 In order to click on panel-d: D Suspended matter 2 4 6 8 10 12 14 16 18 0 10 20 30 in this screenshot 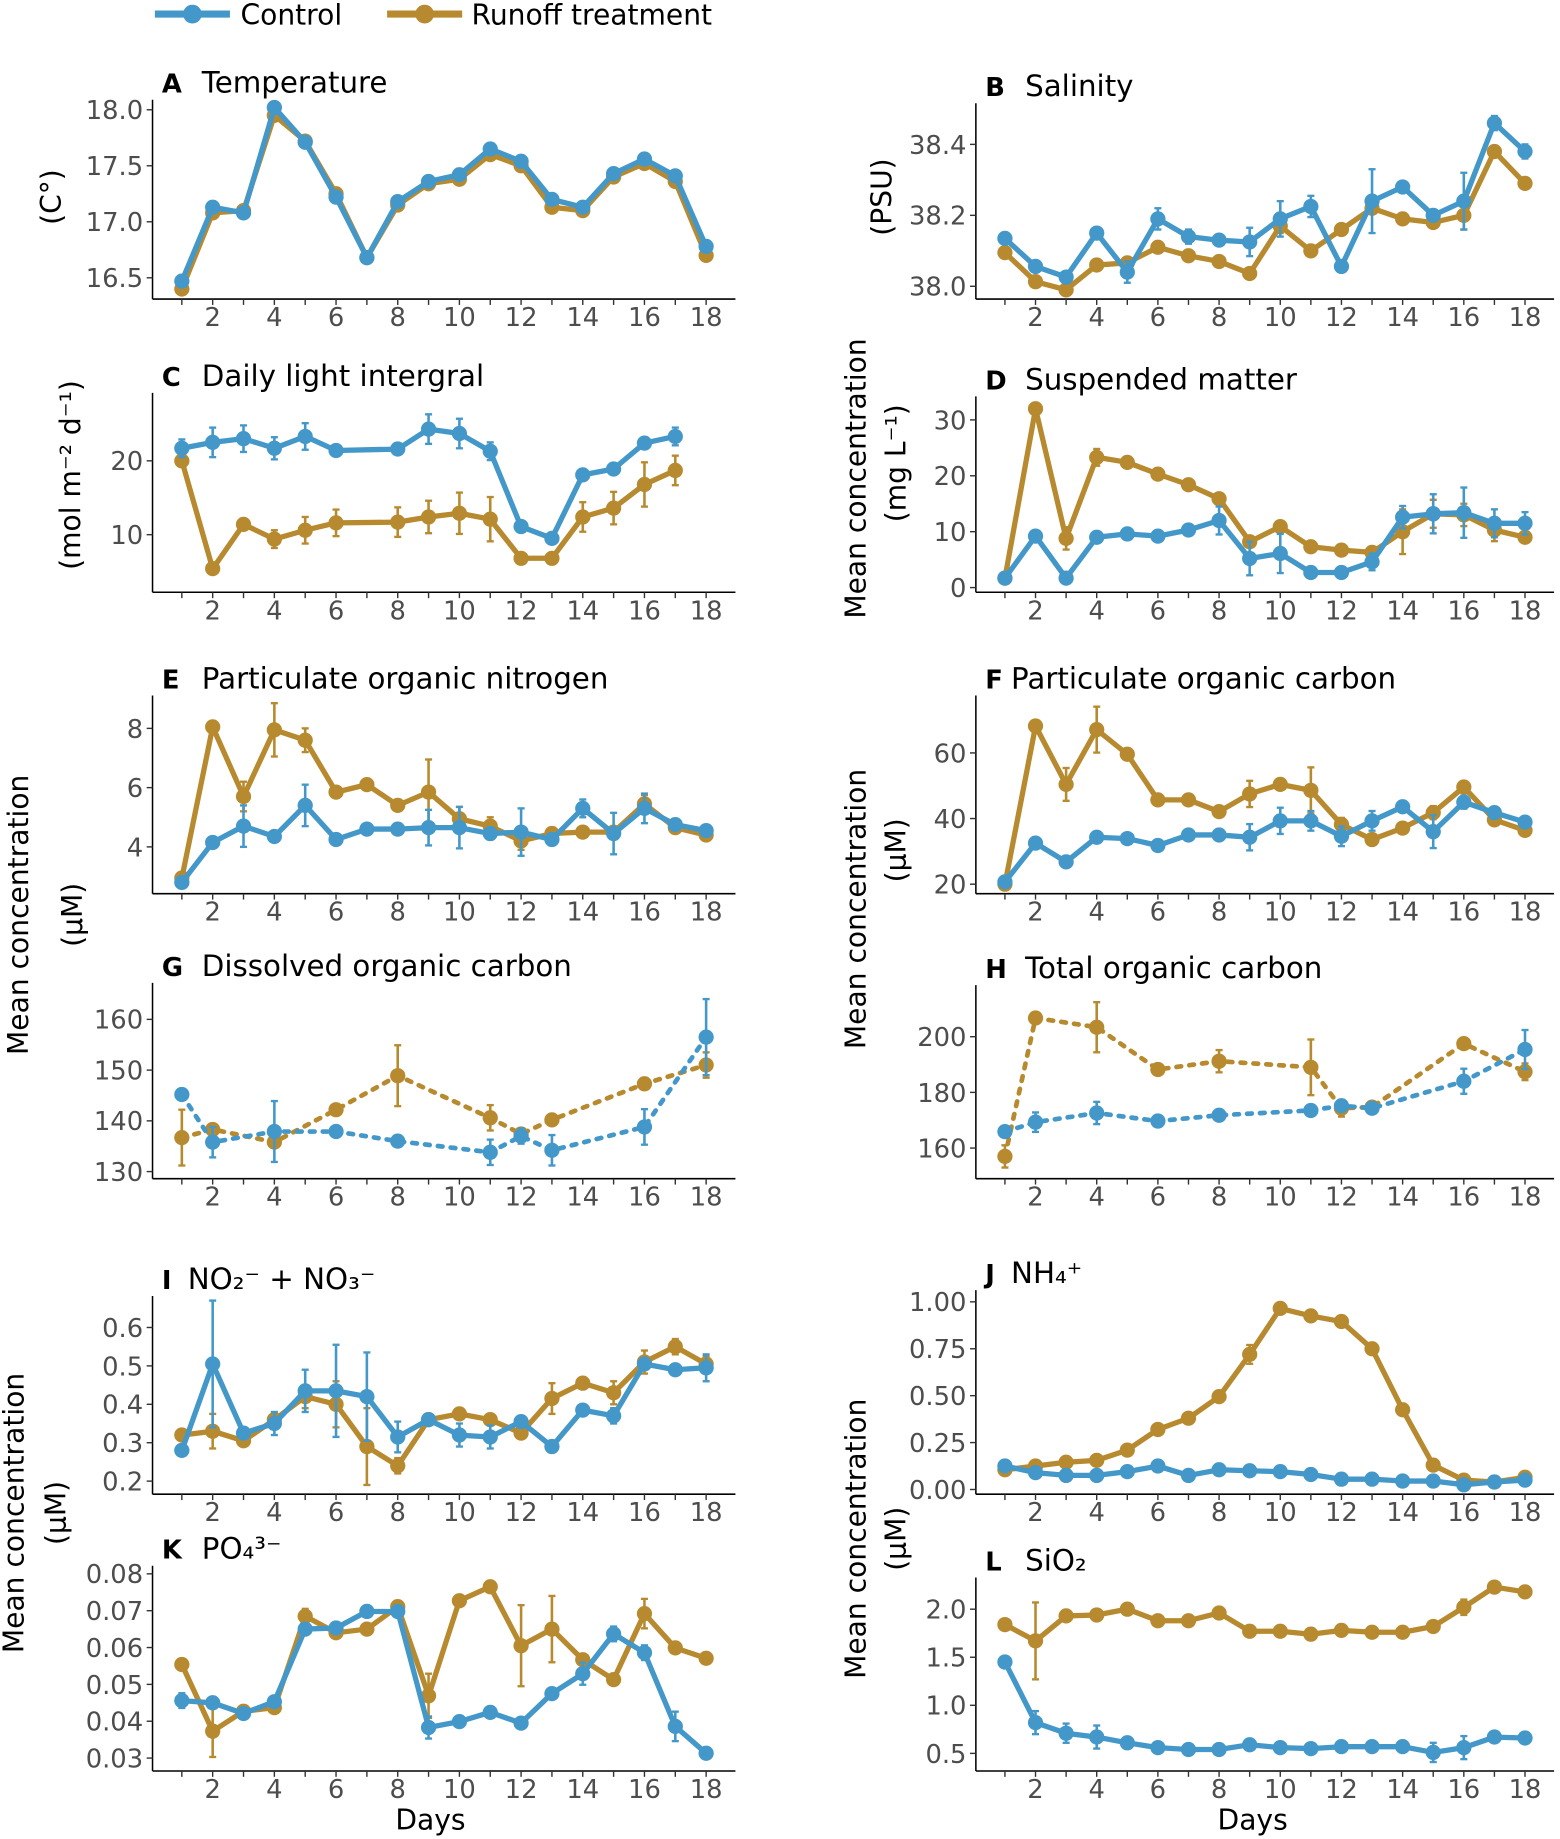, I will do `click(1244, 494)`.